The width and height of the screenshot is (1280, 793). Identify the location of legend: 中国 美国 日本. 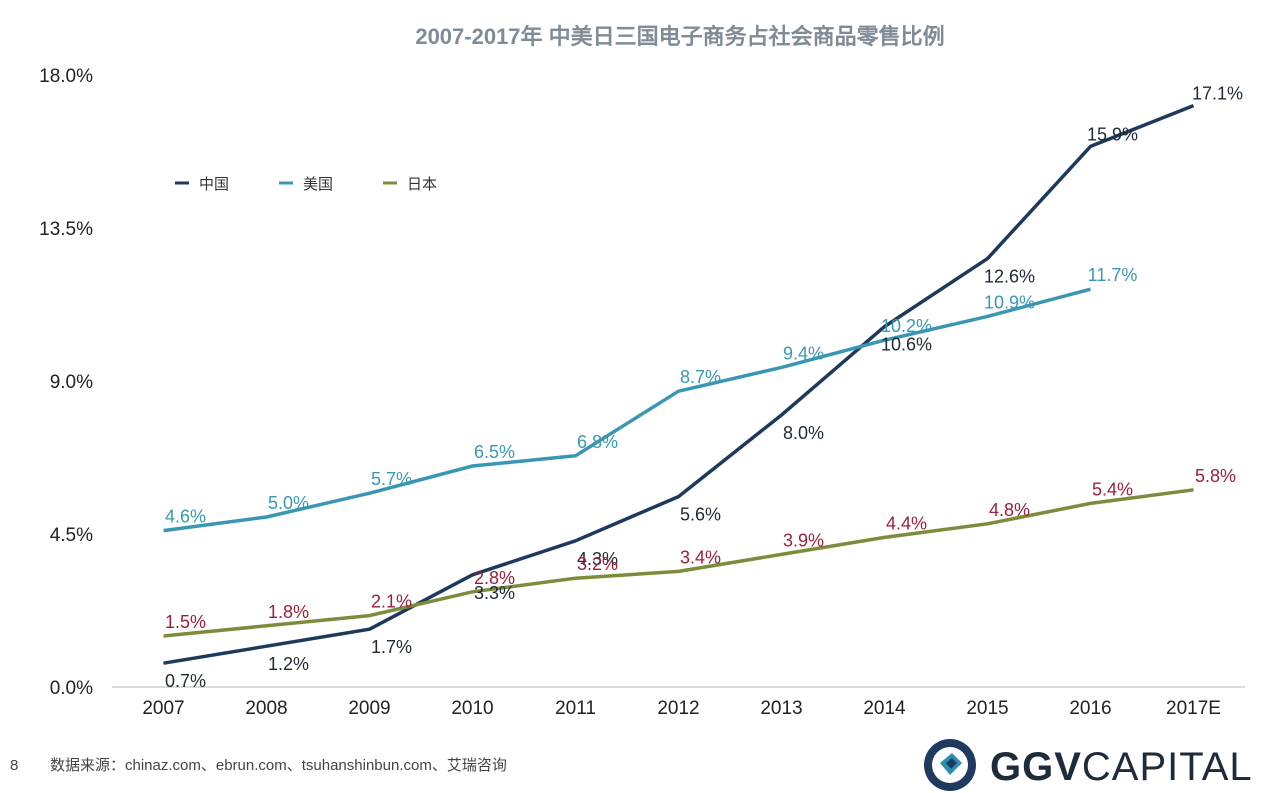
(306, 184).